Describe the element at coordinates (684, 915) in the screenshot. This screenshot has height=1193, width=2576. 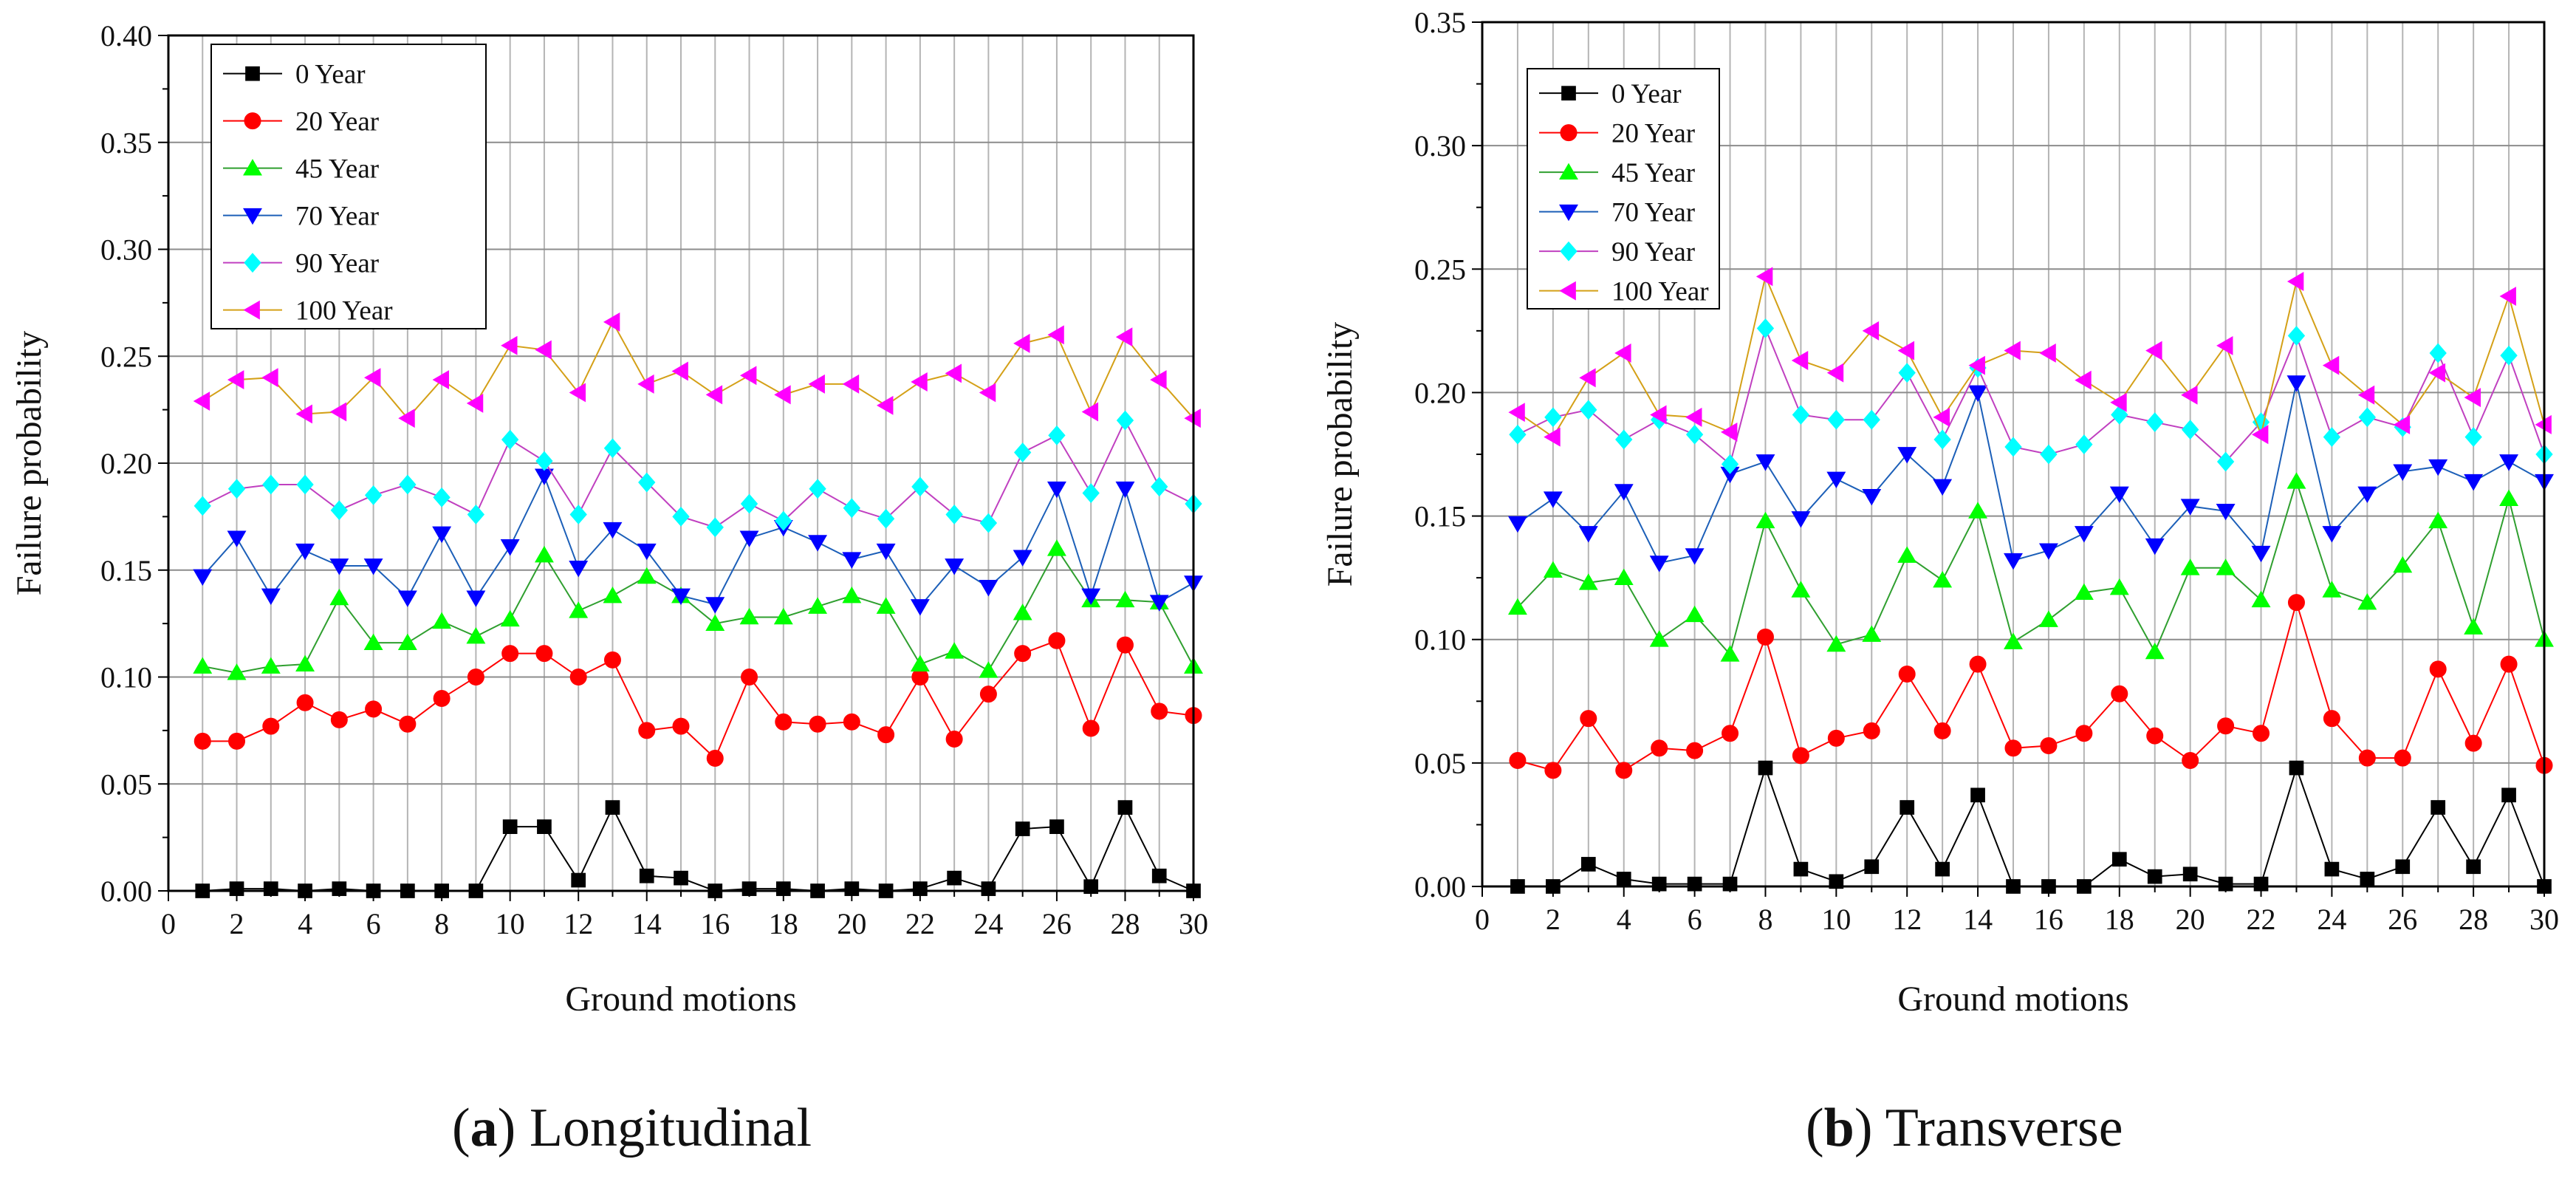
I see `x-axis-a: 0 2 4 6 8 10 12 14 16 18 20 22 24 26 28 30` at that location.